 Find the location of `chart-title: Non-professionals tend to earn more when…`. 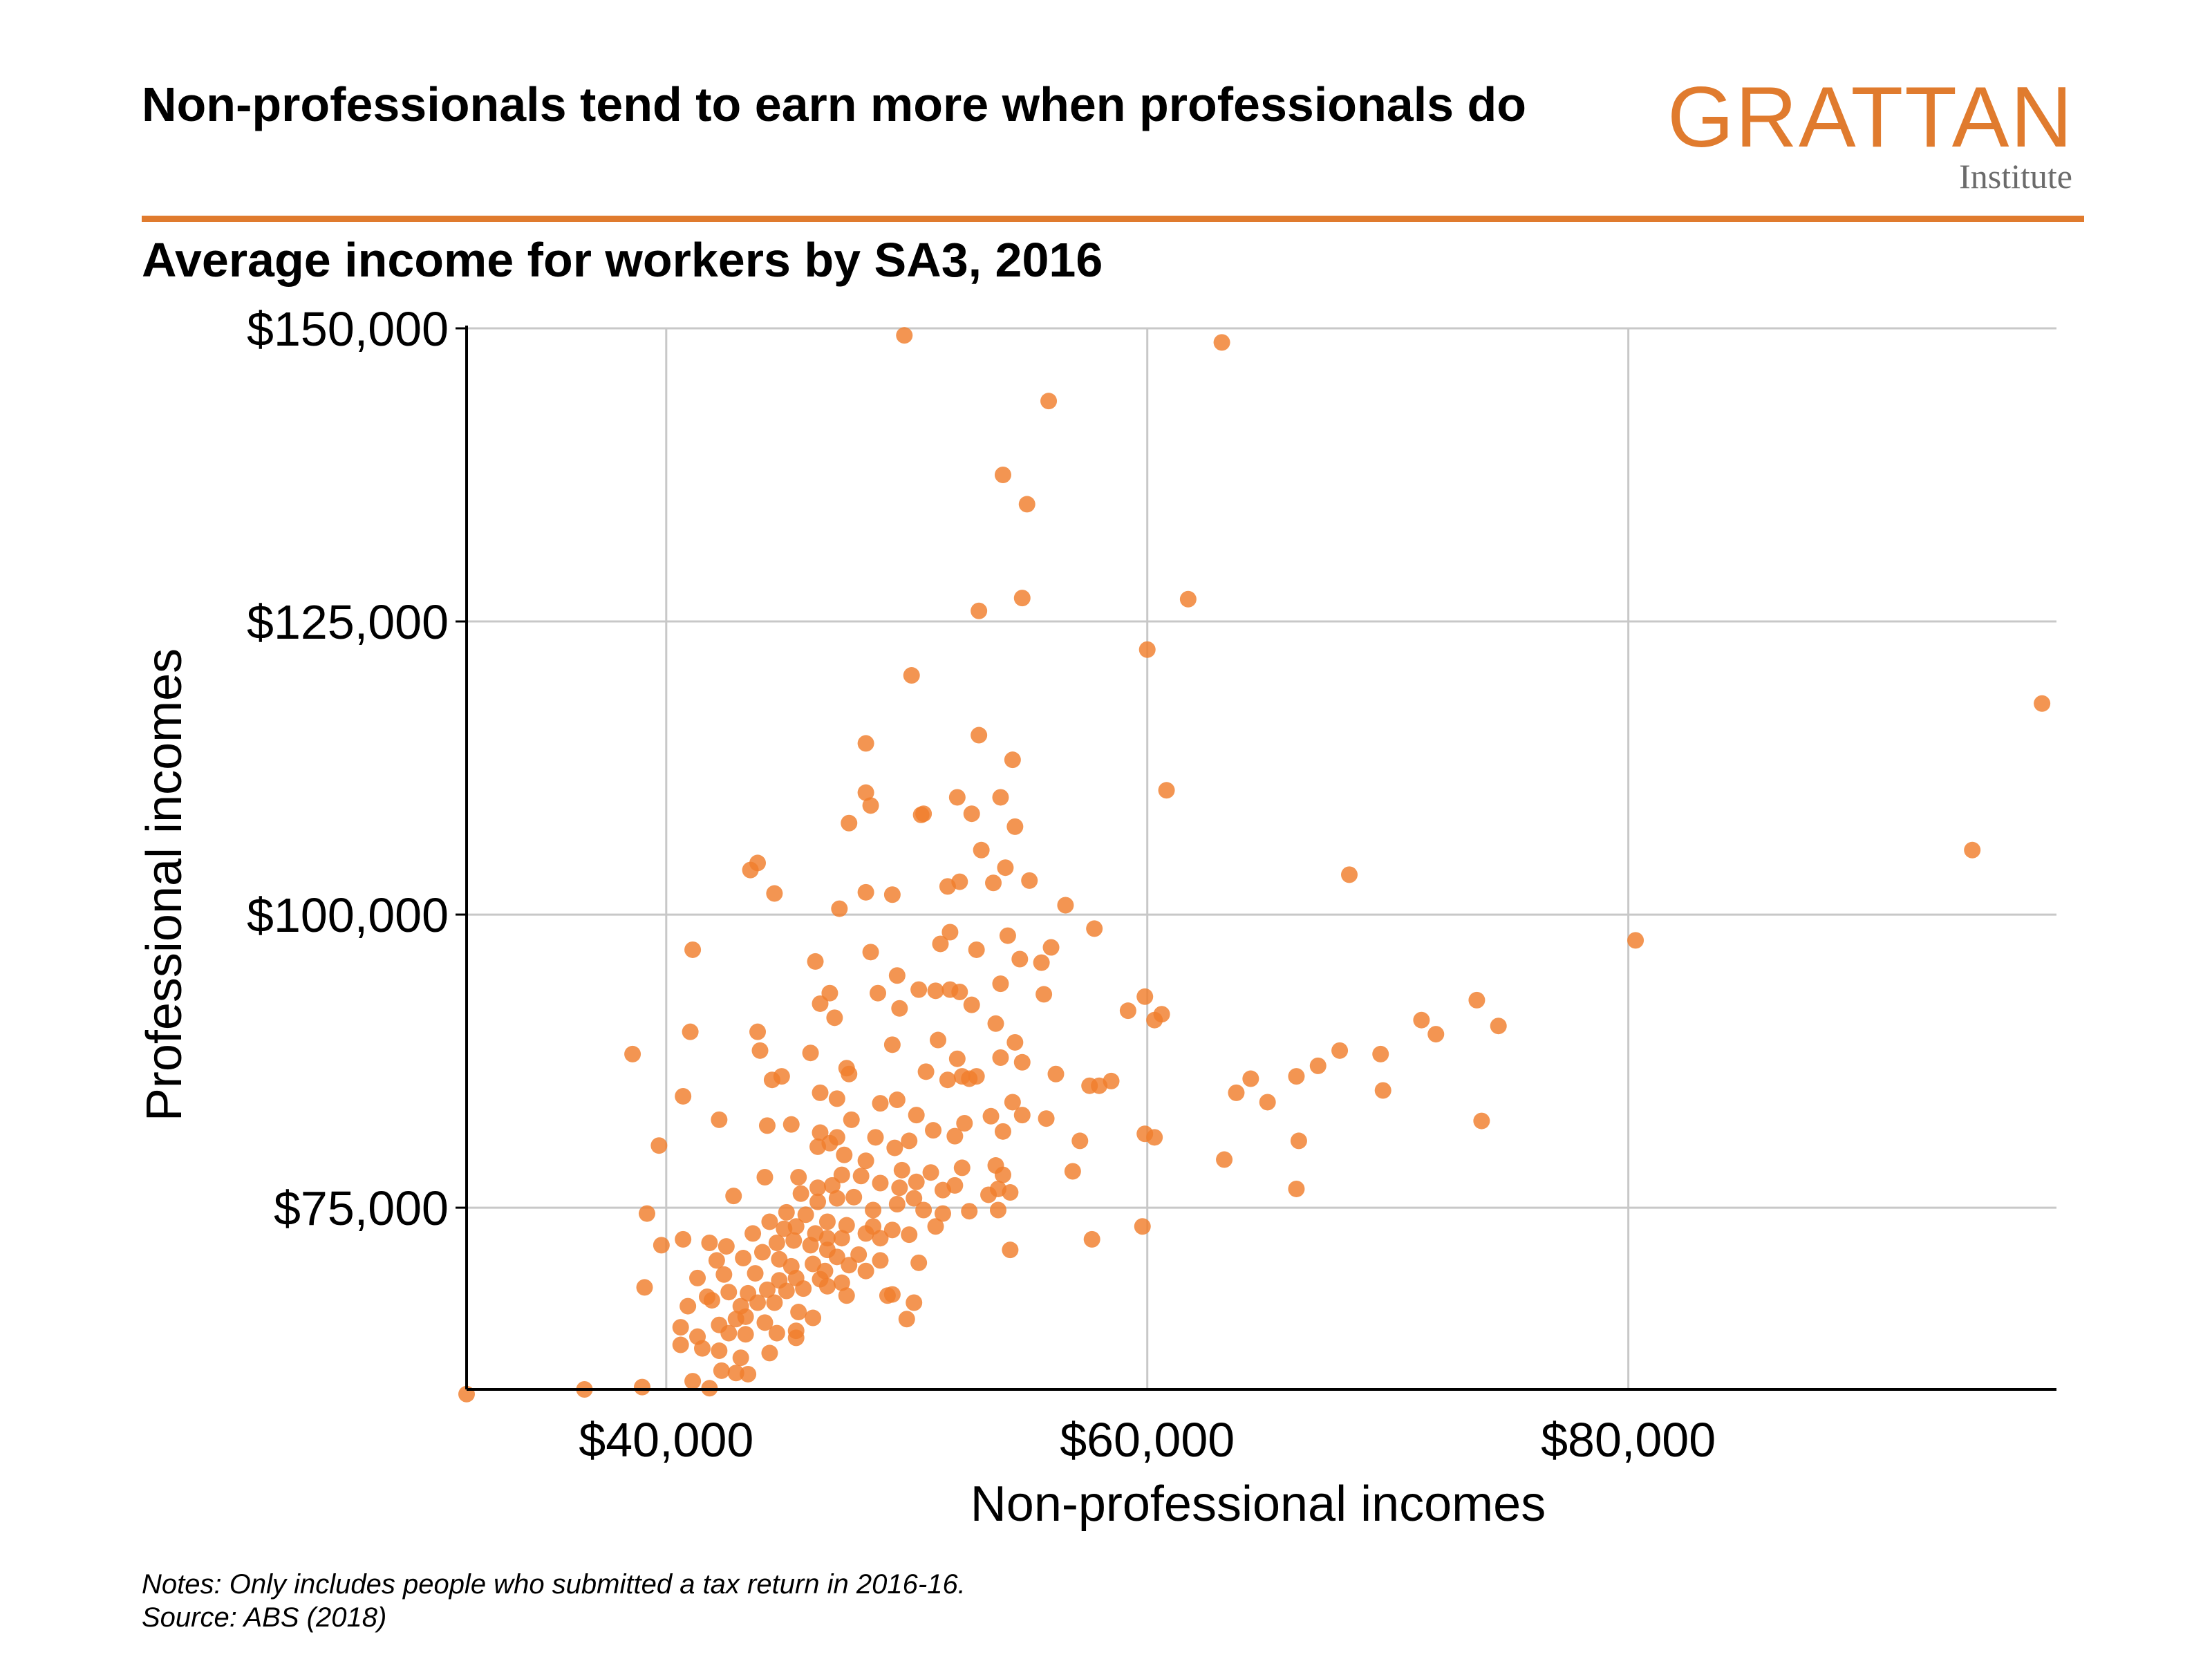

chart-title: Non-professionals tend to earn more when… is located at coordinates (835, 104).